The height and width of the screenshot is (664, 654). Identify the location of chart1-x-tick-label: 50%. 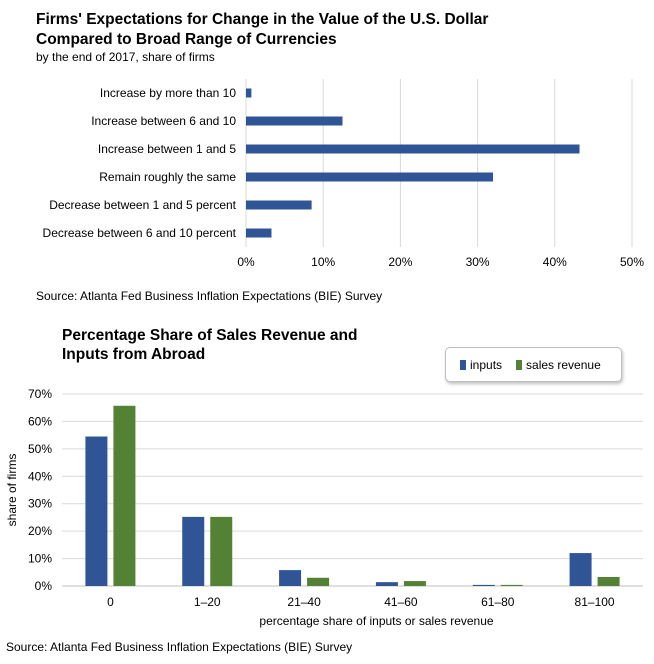
(632, 262).